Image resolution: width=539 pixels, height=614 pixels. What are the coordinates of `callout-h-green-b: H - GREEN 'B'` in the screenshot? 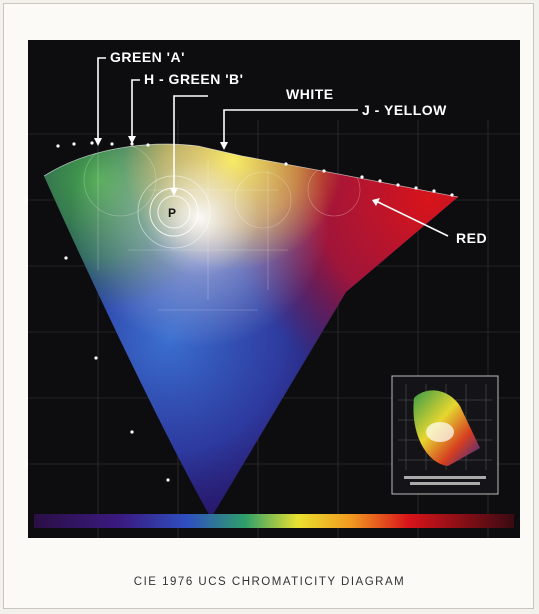 It's located at (194, 79).